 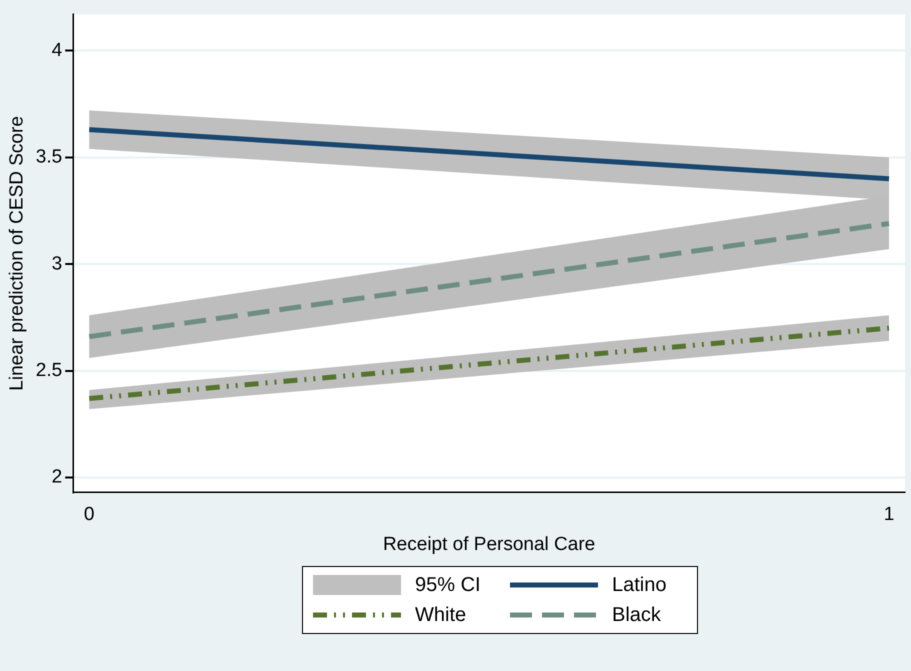 I want to click on y-tick-label: 3, so click(x=57, y=263).